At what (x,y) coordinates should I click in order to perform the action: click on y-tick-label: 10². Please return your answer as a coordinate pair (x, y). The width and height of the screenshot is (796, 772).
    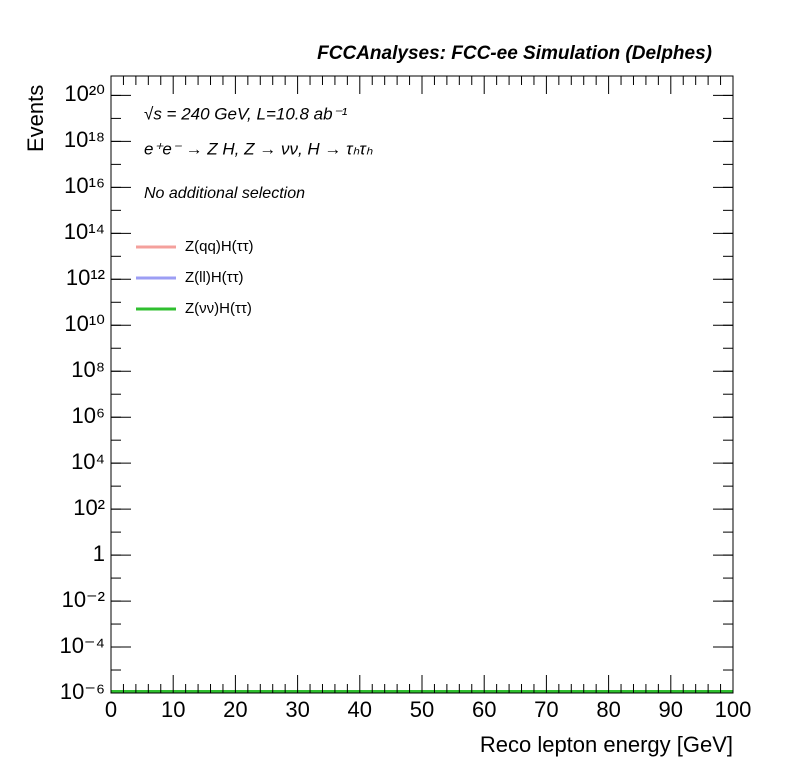
    Looking at the image, I should click on (89, 507).